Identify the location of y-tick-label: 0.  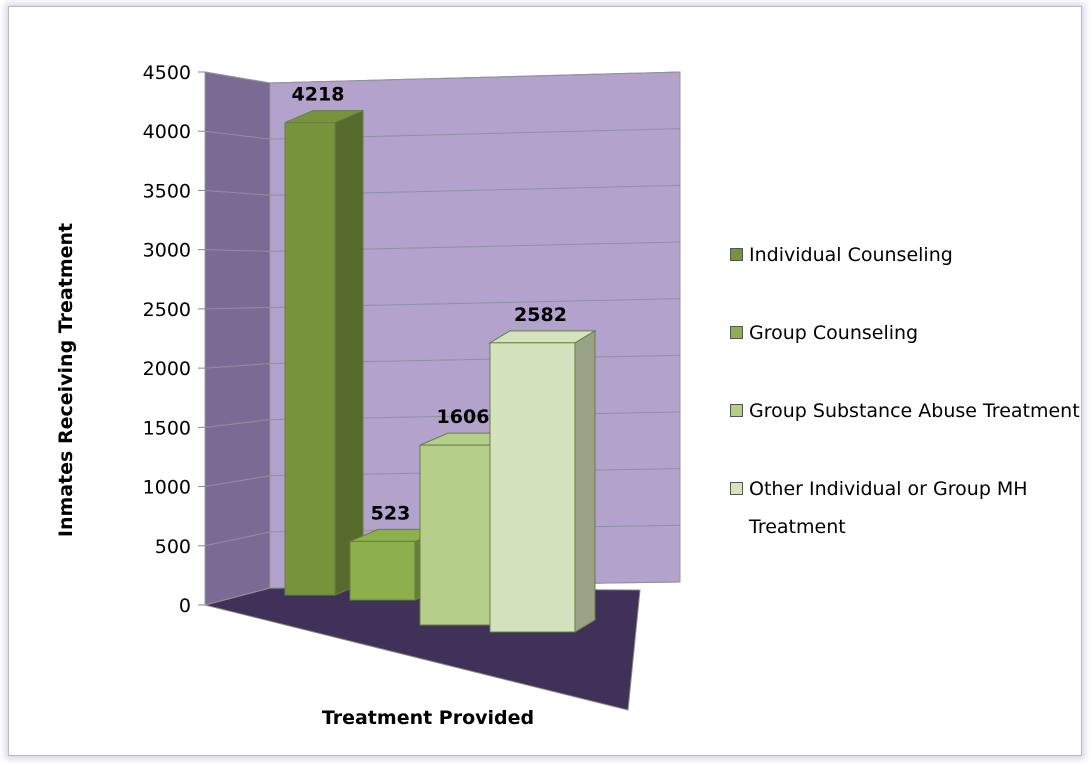
(185, 606).